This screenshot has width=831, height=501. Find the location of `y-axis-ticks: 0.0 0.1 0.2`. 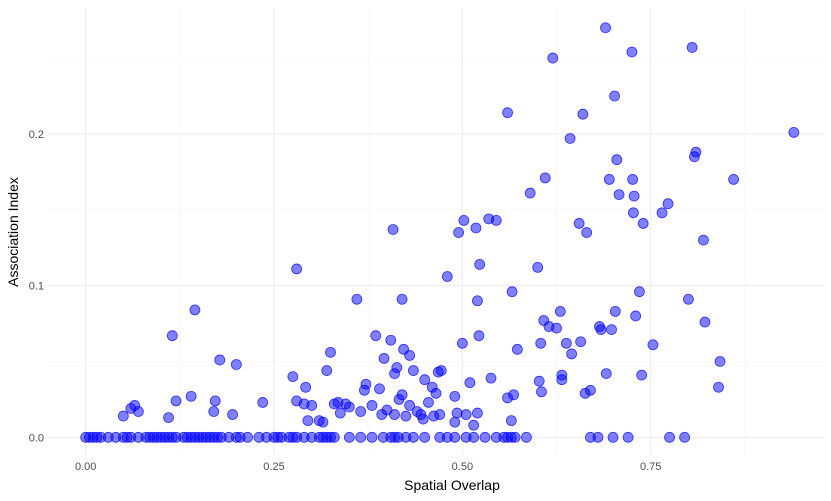

y-axis-ticks: 0.0 0.1 0.2 is located at coordinates (36, 286).